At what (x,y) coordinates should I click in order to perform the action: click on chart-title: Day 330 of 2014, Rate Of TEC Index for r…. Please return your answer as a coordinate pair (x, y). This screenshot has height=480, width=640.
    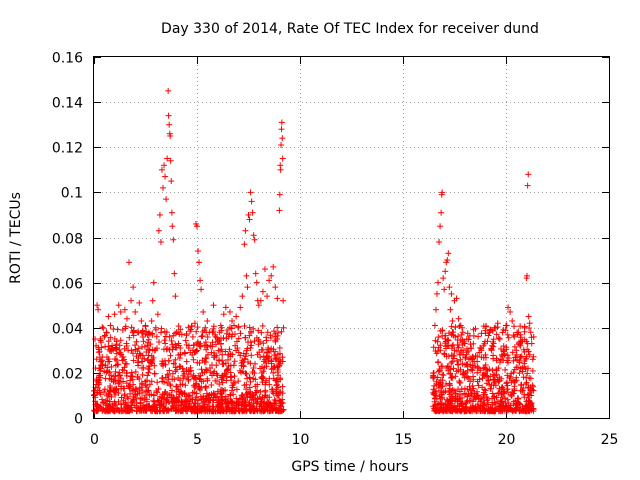
    Looking at the image, I should click on (350, 29).